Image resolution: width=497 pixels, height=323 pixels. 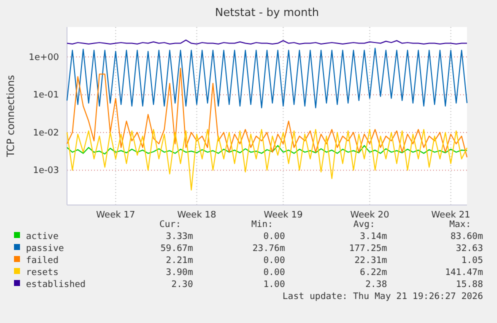 I want to click on legend-label: active, so click(x=42, y=237).